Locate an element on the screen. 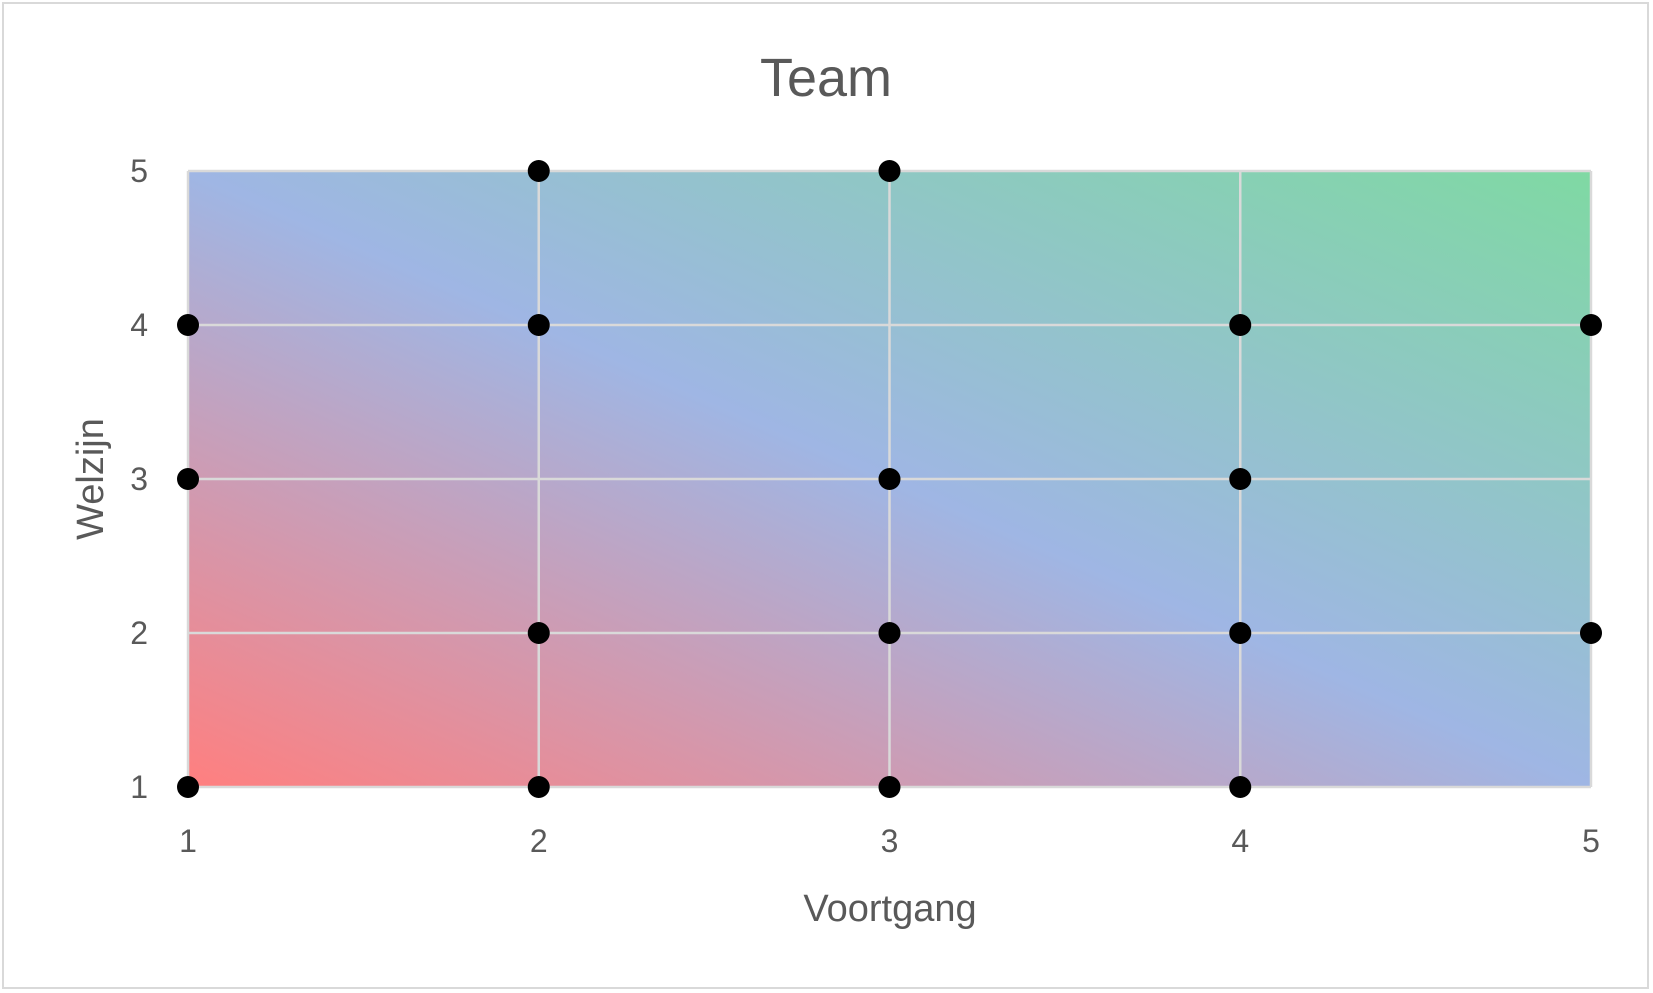 The width and height of the screenshot is (1653, 993). y-axis-label: Welzijn is located at coordinates (91, 479).